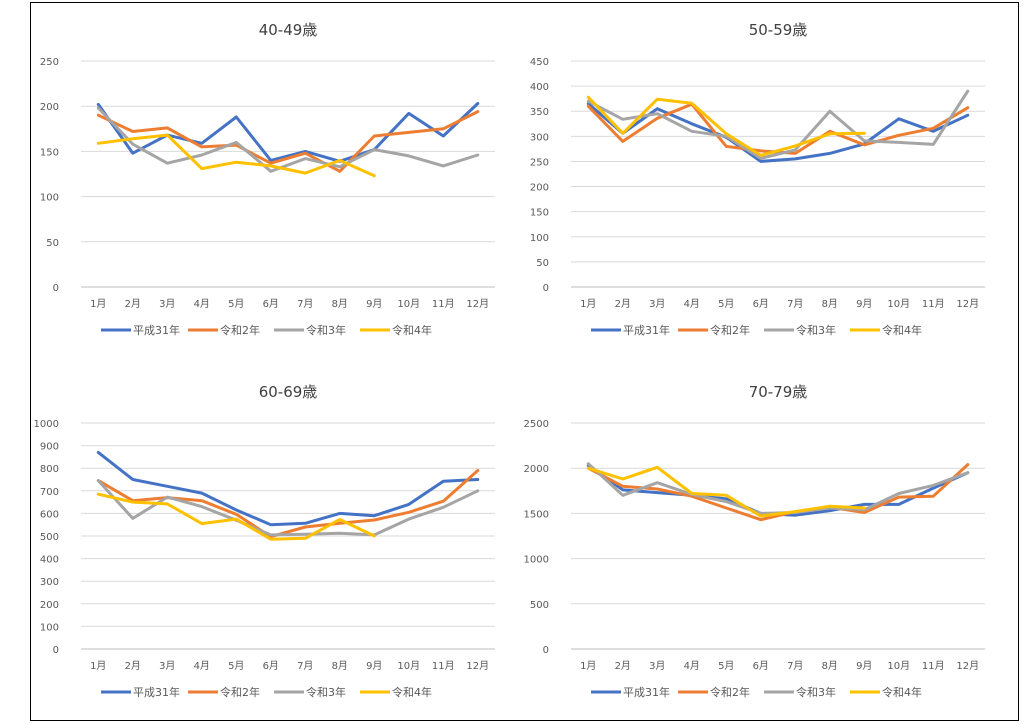 This screenshot has height=724, width=1024. What do you see at coordinates (288, 392) in the screenshot?
I see `chart-title: 60-69歳` at bounding box center [288, 392].